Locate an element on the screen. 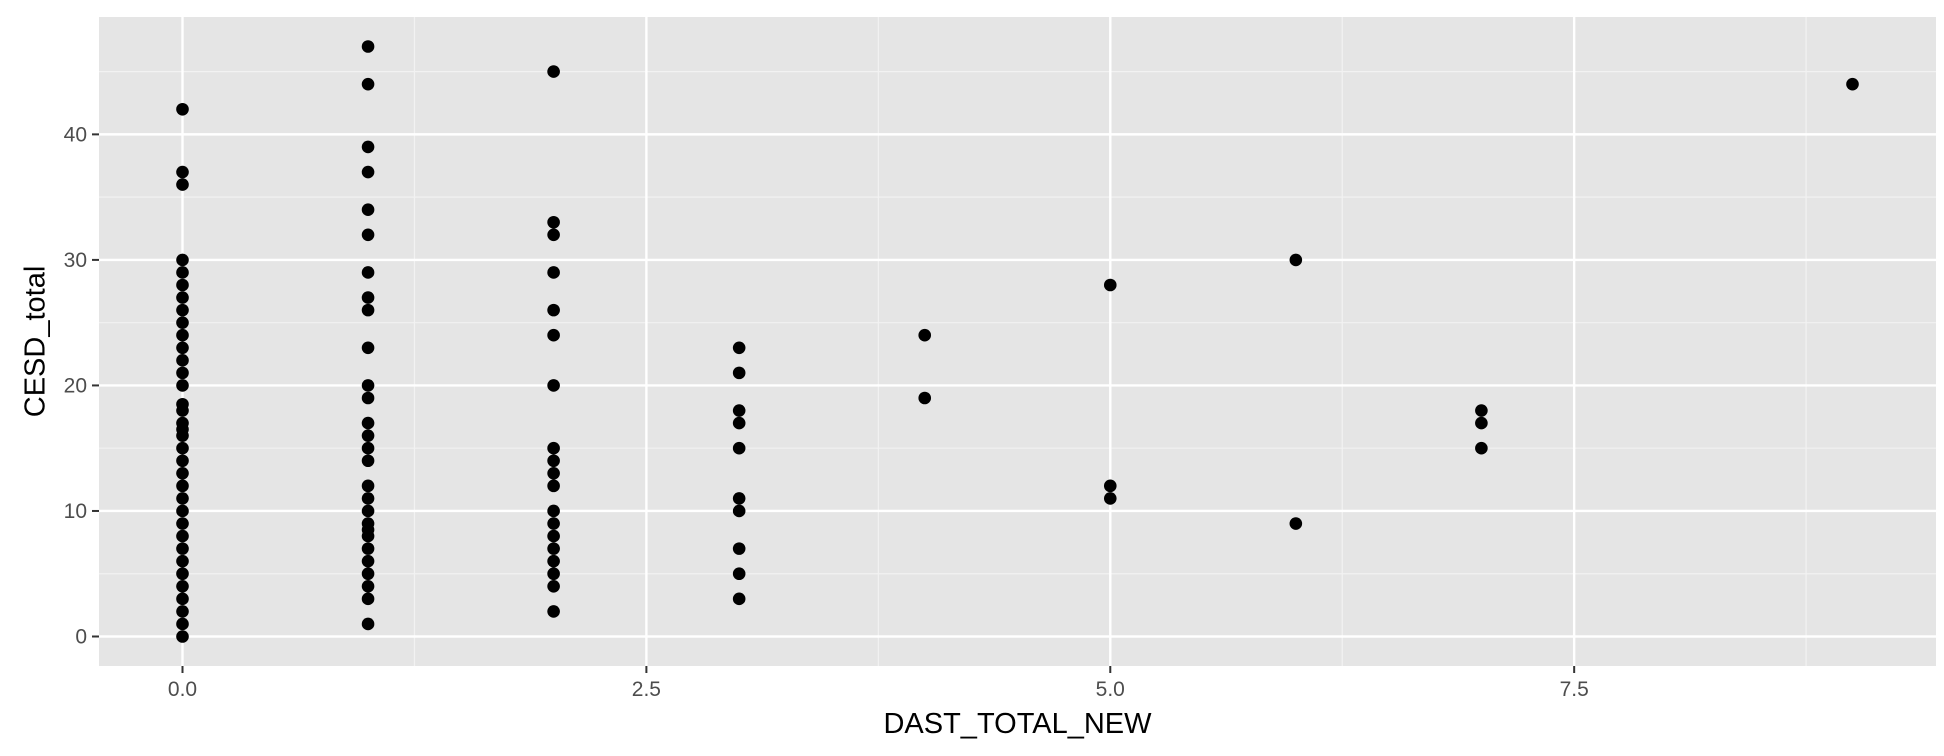 The height and width of the screenshot is (756, 1944). y-tick-label: 0 is located at coordinates (81, 637).